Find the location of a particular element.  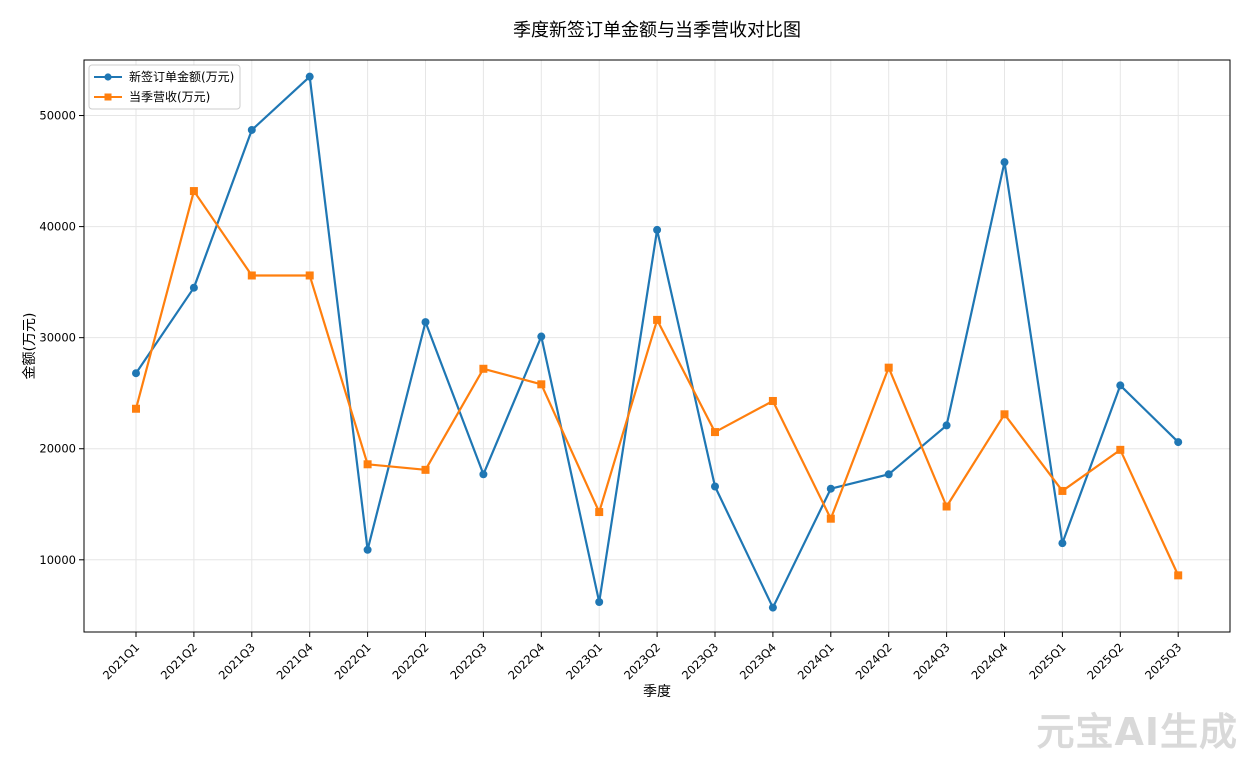

x-tick-label: 2023Q4 is located at coordinates (758, 661).